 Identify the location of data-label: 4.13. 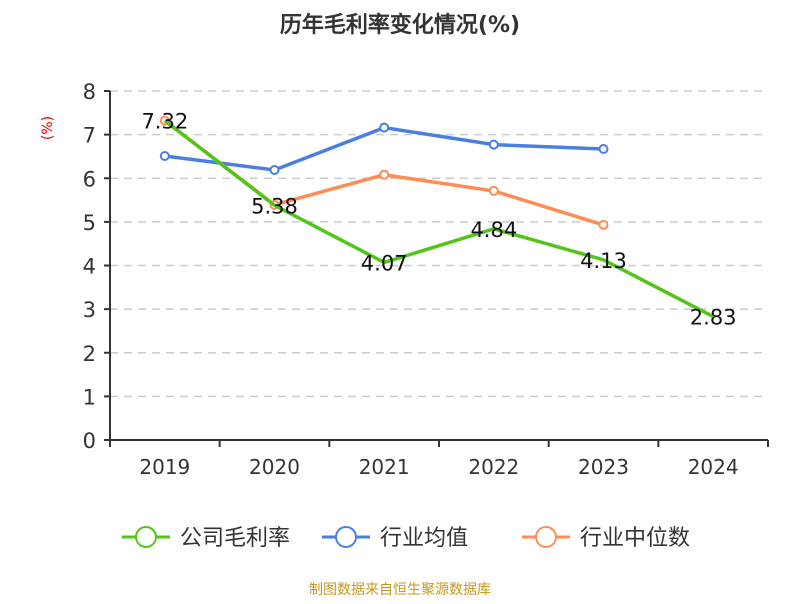
(603, 261).